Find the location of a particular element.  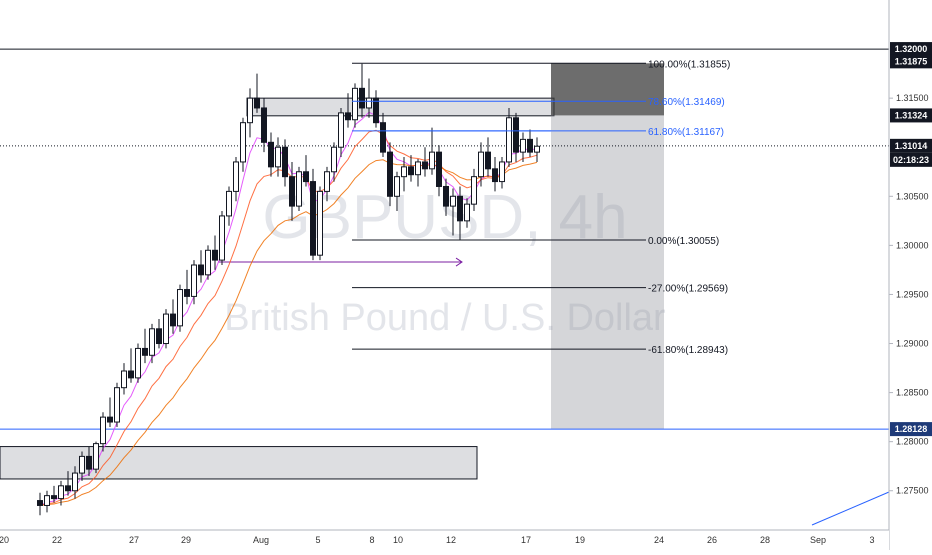

x-tick-label: 3 is located at coordinates (871, 540).